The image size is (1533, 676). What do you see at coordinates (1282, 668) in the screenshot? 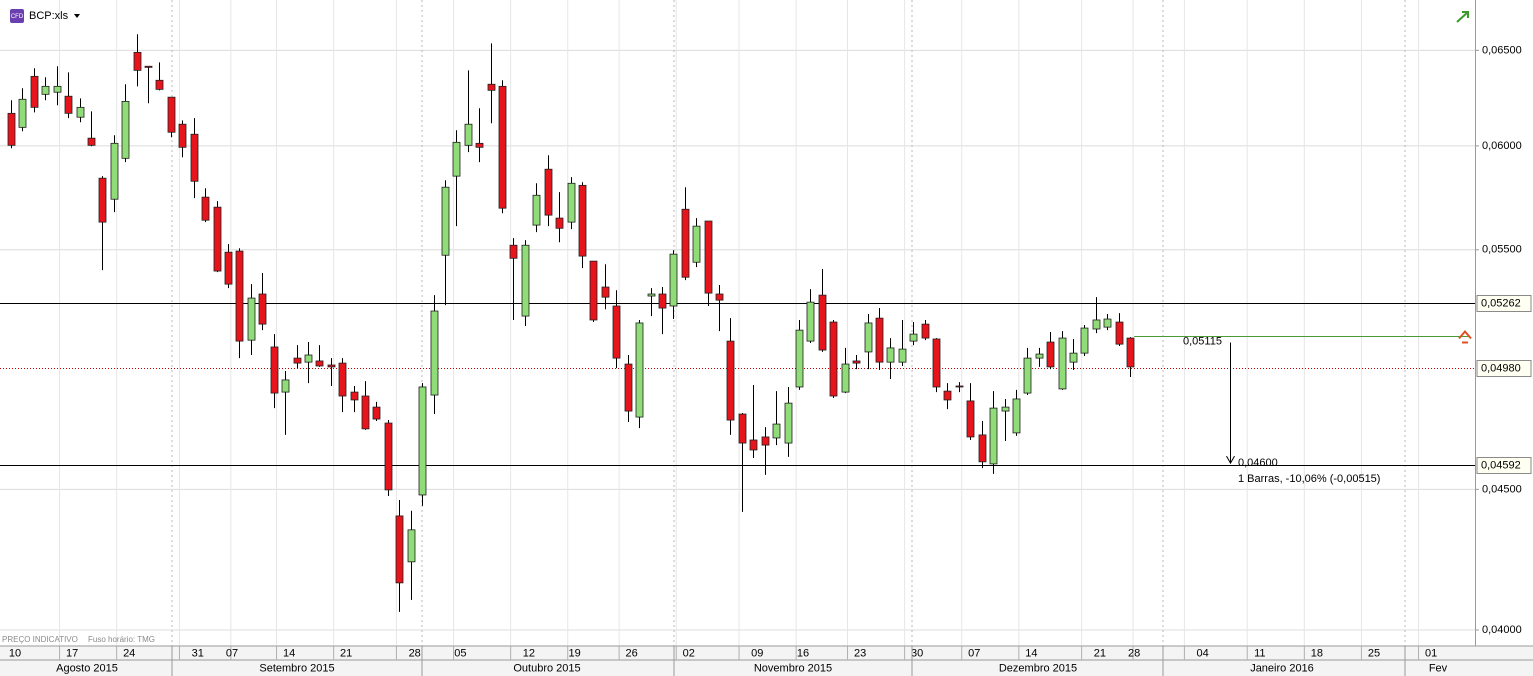
I see `month-label: Janeiro 2016` at bounding box center [1282, 668].